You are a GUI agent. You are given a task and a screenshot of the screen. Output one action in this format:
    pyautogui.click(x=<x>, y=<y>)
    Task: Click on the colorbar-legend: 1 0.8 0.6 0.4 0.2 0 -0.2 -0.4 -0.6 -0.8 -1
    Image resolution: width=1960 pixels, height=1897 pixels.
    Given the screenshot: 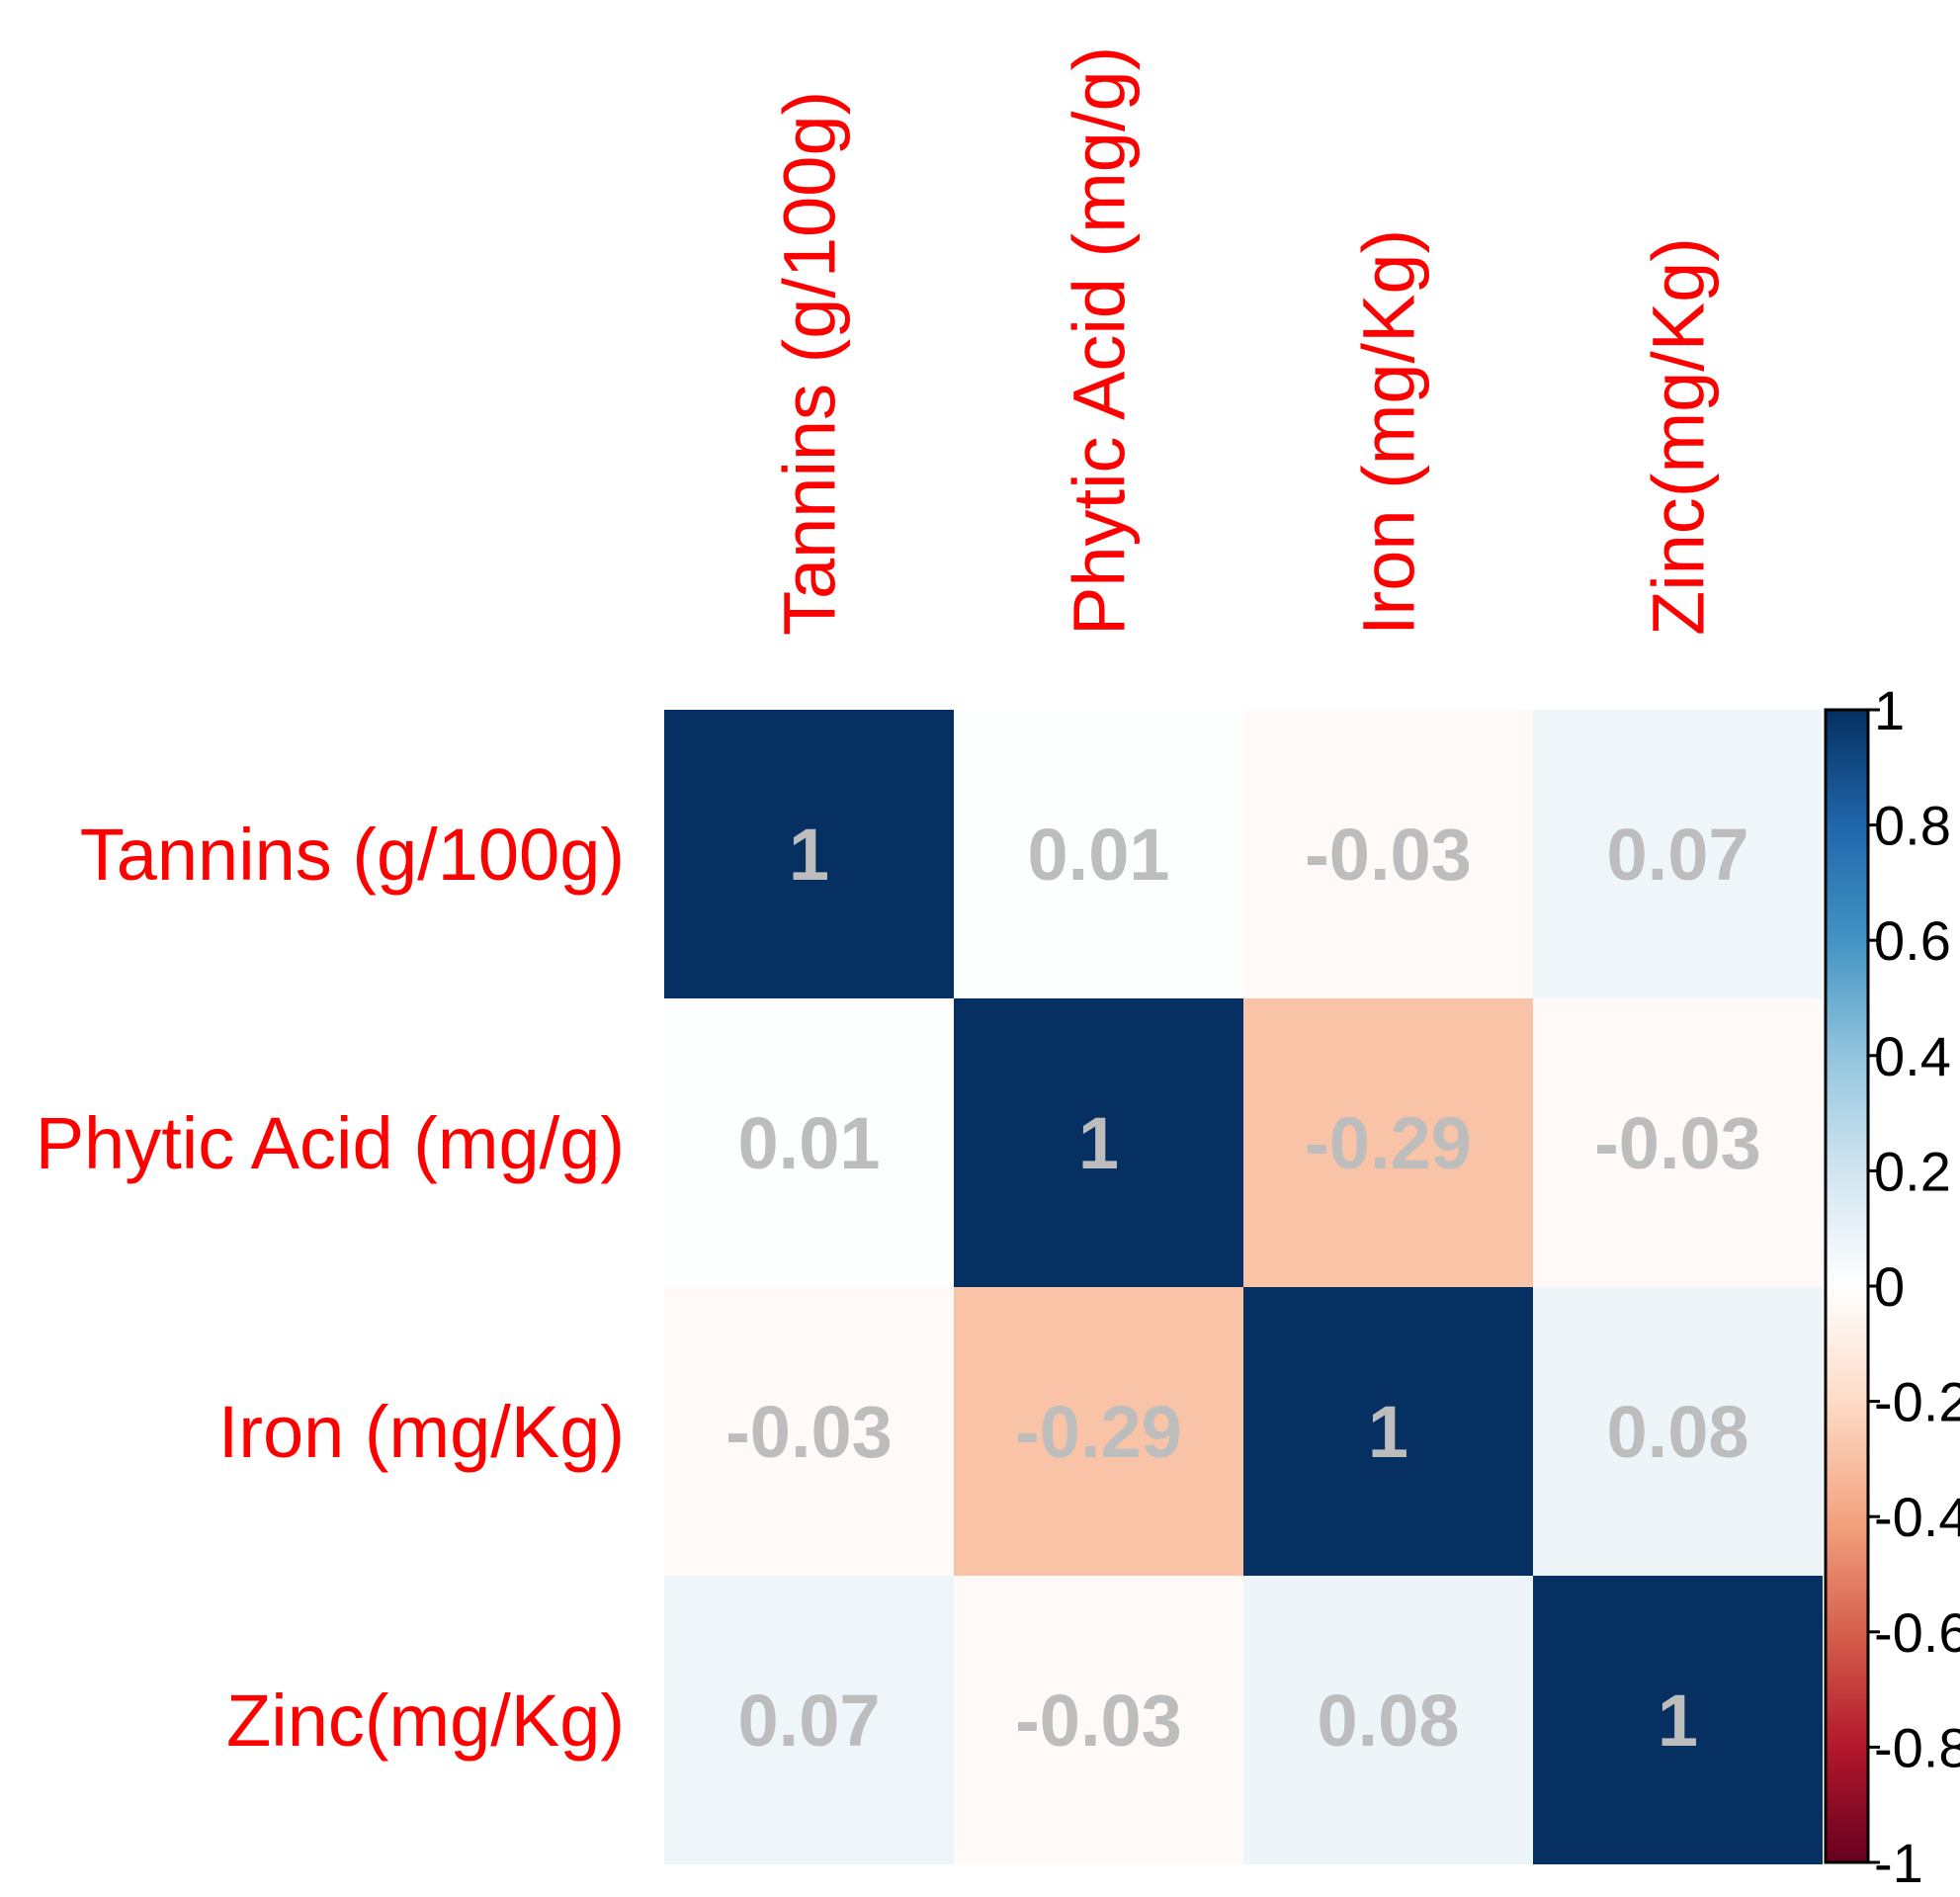 What is the action you would take?
    pyautogui.click(x=1892, y=1286)
    